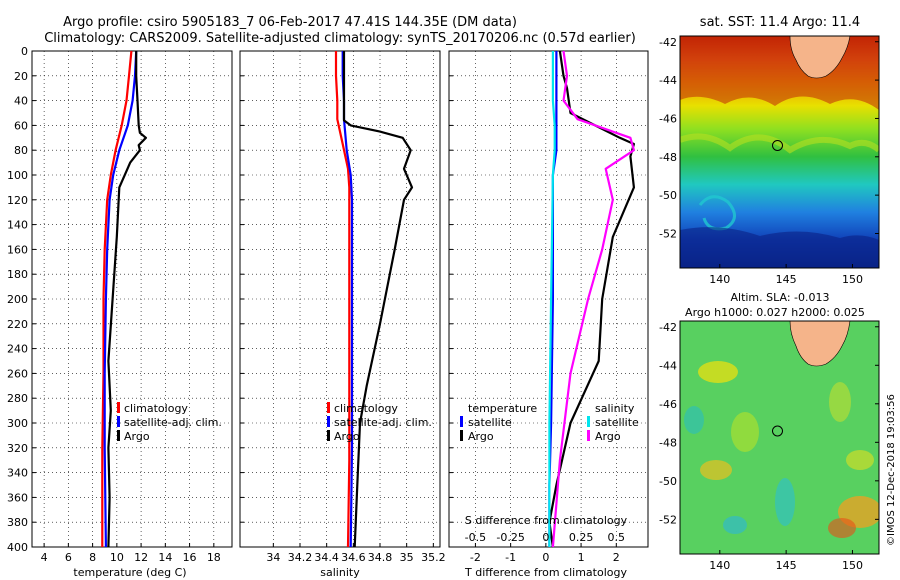 The image size is (900, 580). I want to click on map-ytick-label: -42, so click(668, 42).